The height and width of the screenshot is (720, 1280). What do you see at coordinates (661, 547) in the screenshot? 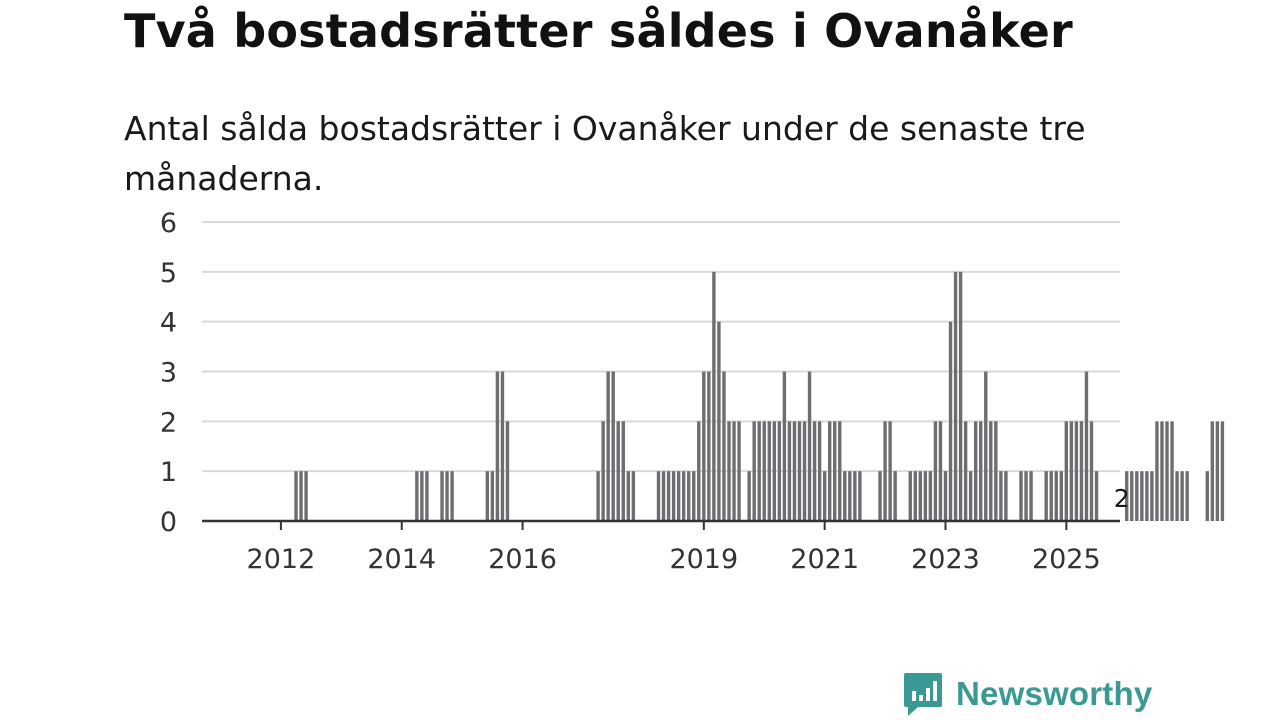
I see `x-axis: 2012 2014 2016 2019 2021 2023 2025` at bounding box center [661, 547].